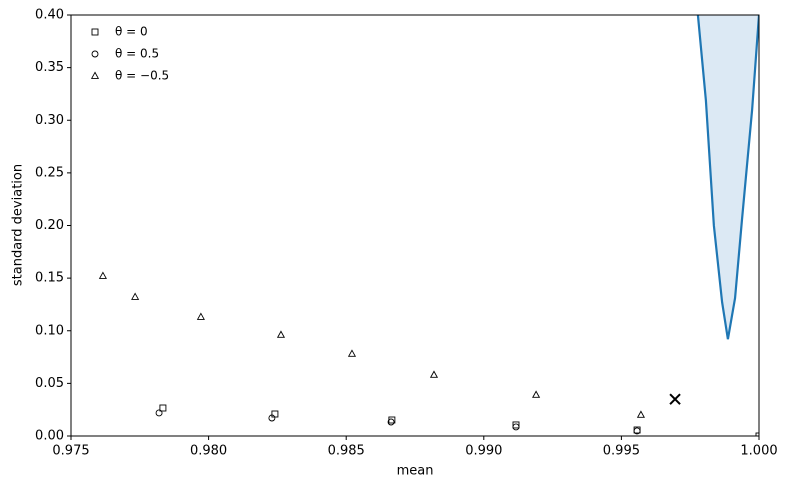  What do you see at coordinates (49, 383) in the screenshot?
I see `y-tick-label: 0.05` at bounding box center [49, 383].